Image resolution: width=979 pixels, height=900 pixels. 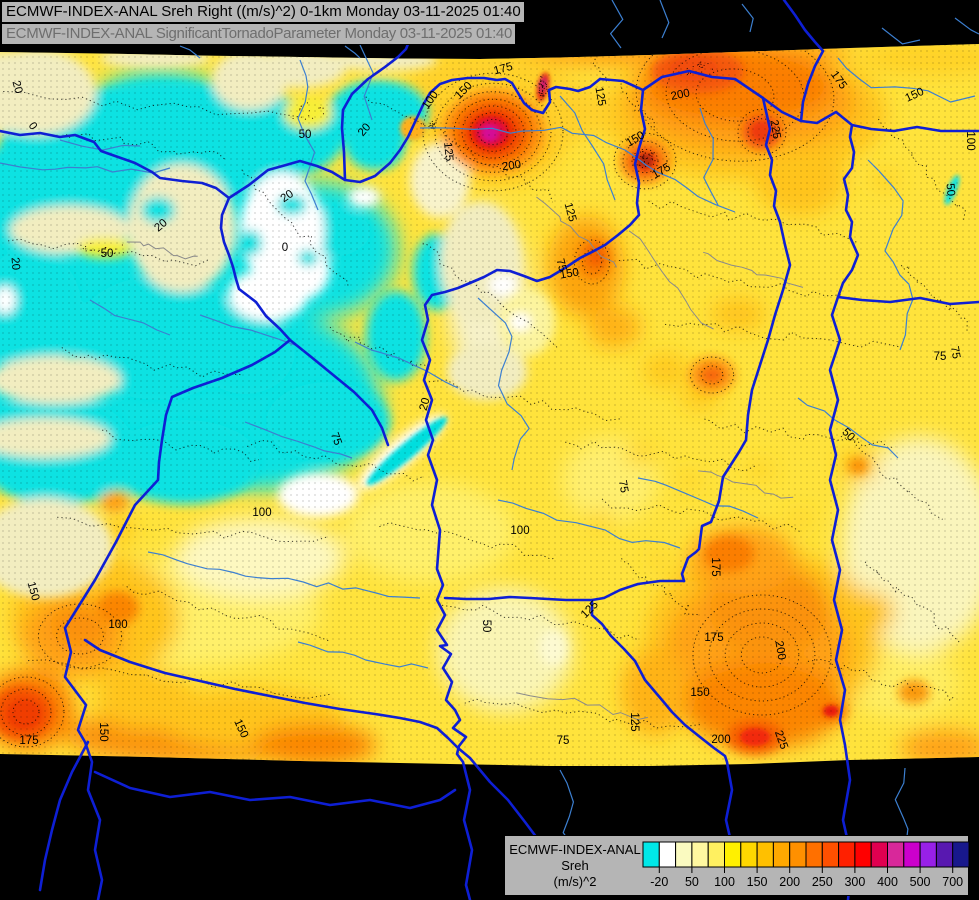 I want to click on svg-text: 225, so click(x=774, y=129).